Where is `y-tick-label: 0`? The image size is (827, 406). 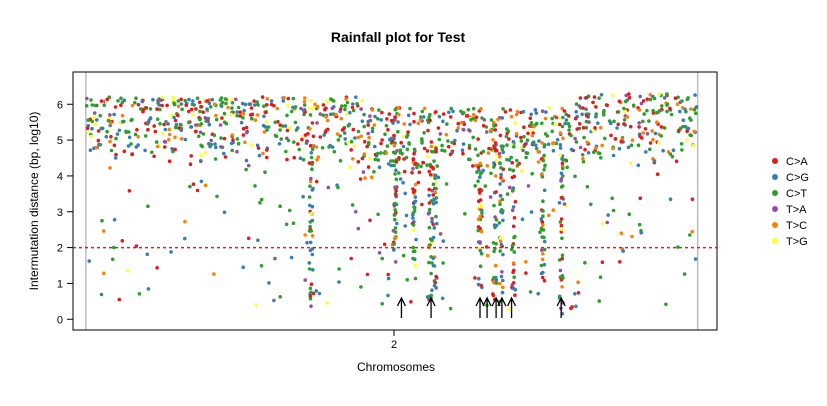 y-tick-label: 0 is located at coordinates (60, 320).